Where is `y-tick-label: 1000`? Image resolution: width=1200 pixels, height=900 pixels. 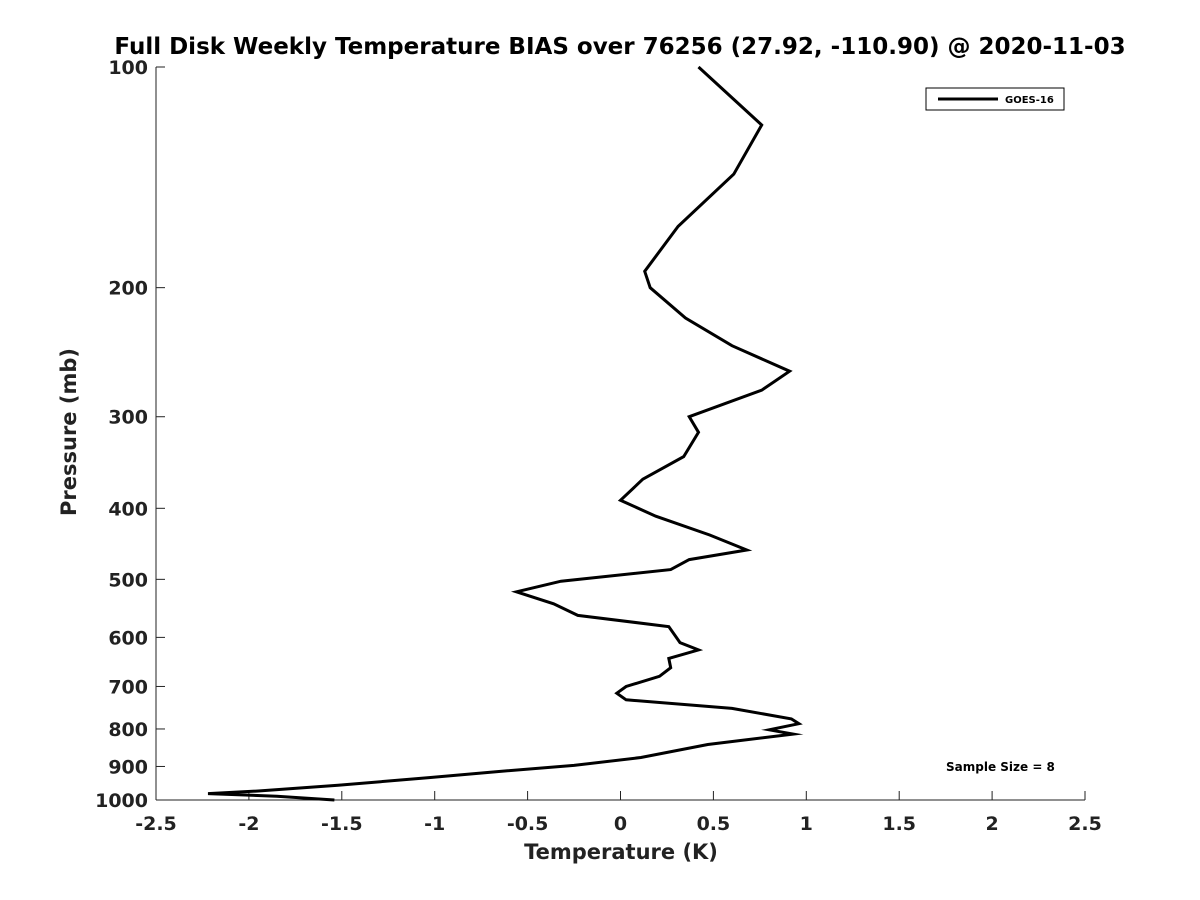
y-tick-label: 1000 is located at coordinates (121, 801).